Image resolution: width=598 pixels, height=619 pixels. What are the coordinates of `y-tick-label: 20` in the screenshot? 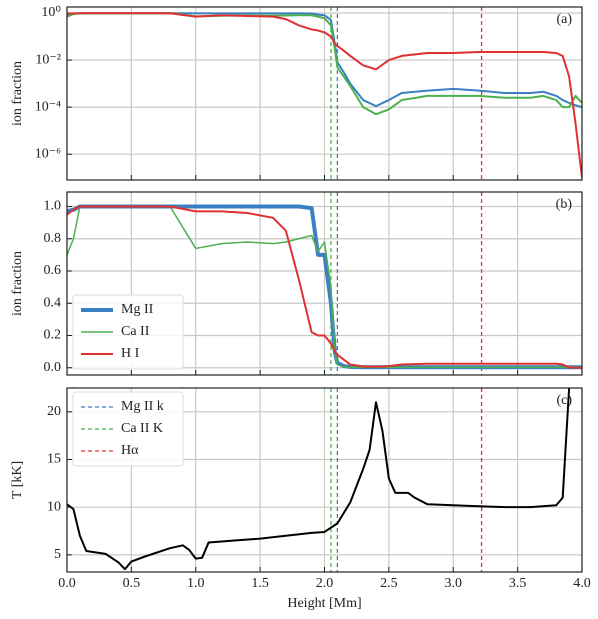 It's located at (54, 411).